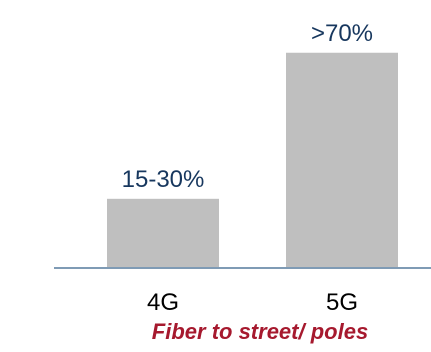 Image resolution: width=431 pixels, height=352 pixels. What do you see at coordinates (260, 331) in the screenshot?
I see `chart-caption: Fiber to street/ poles` at bounding box center [260, 331].